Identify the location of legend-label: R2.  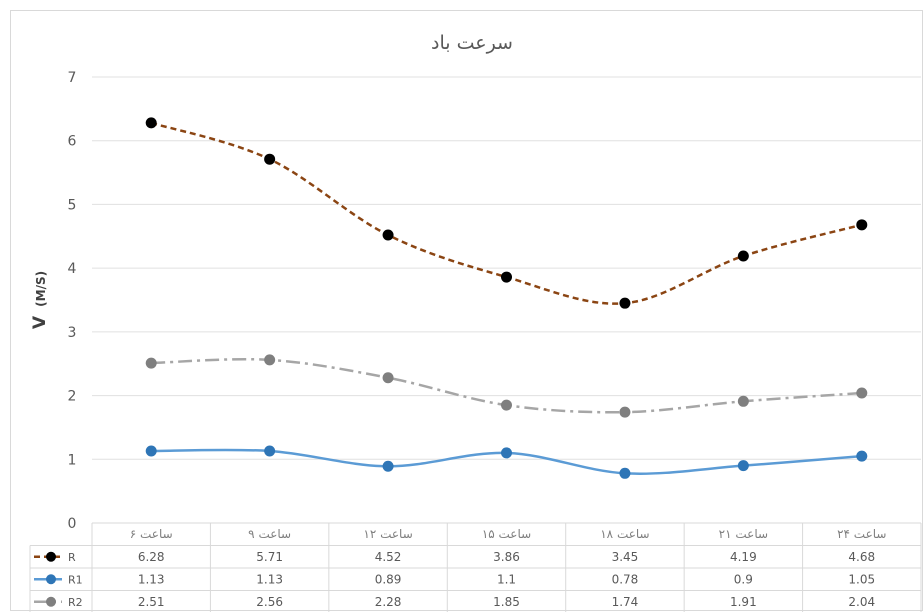
(75, 602).